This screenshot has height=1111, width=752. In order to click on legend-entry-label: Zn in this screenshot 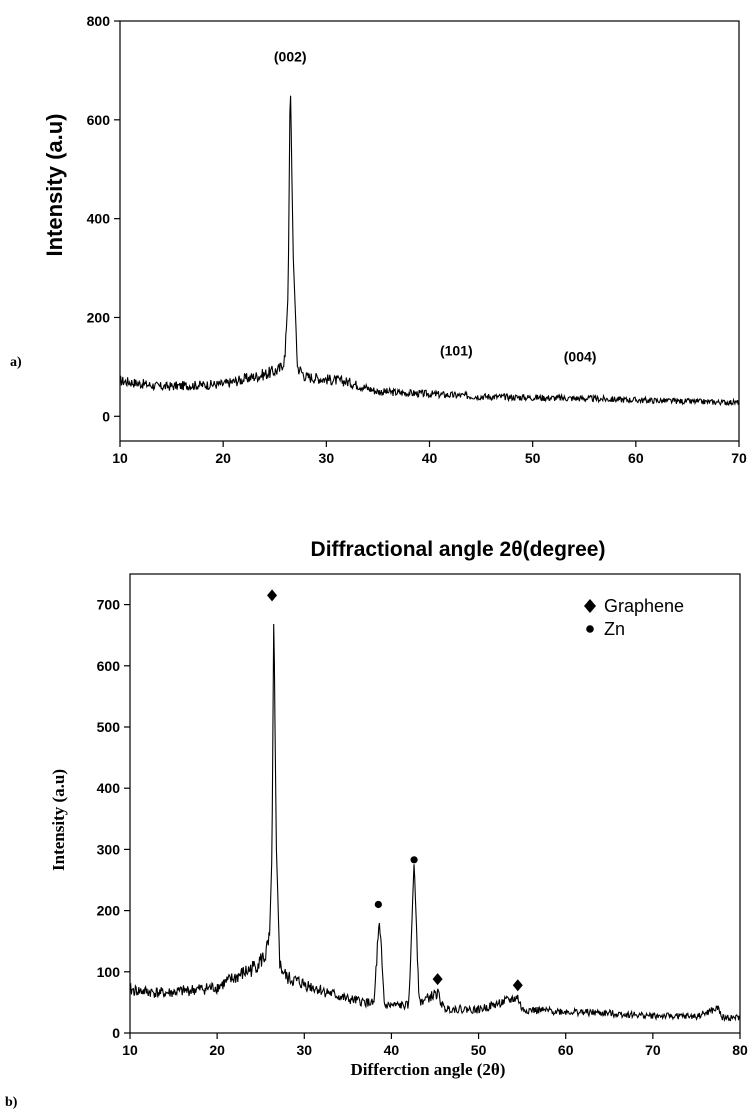, I will do `click(614, 629)`.